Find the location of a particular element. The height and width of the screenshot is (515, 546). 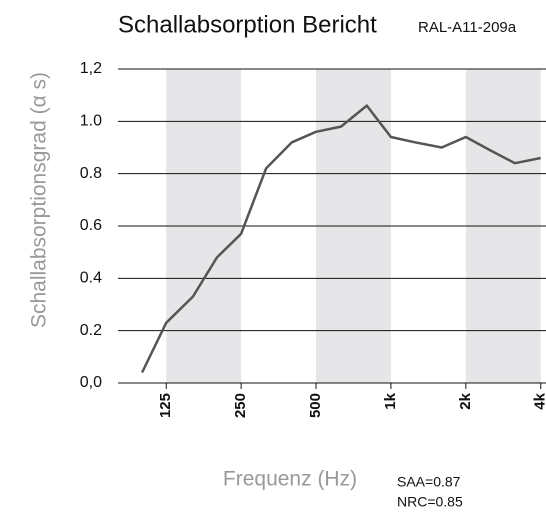

y-tick-label: 0,0 is located at coordinates (91, 382).